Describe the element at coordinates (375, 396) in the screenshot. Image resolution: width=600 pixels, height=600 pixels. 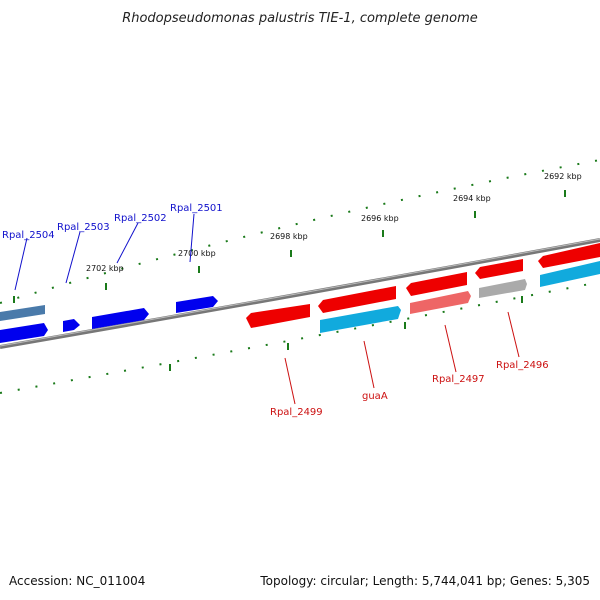
I see `gene-label-guaa: guaA` at that location.